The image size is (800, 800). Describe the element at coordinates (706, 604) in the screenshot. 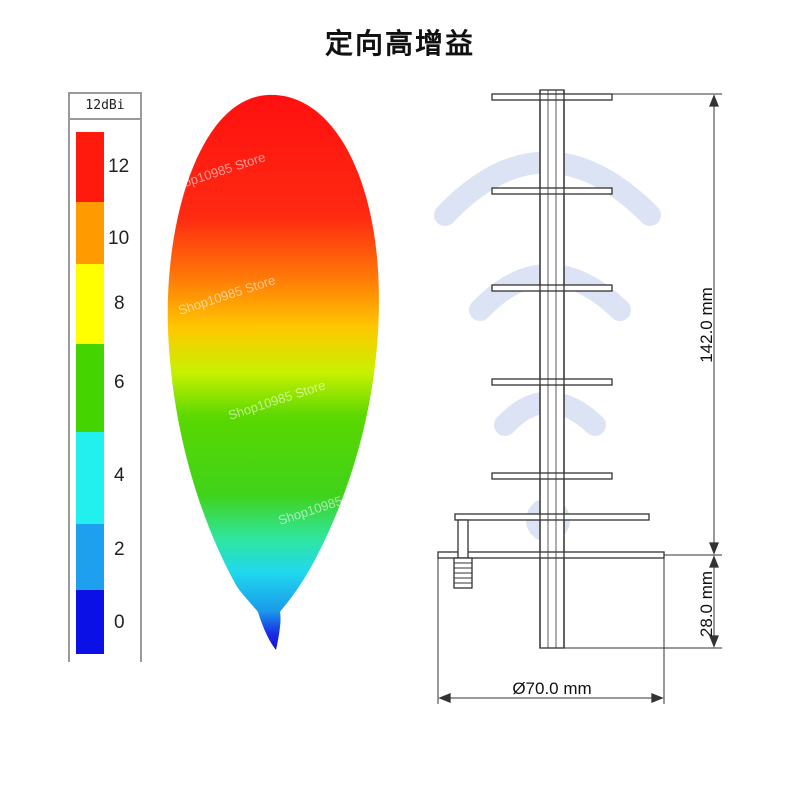

I see `dimension-height-base: 28.0 mm` at that location.